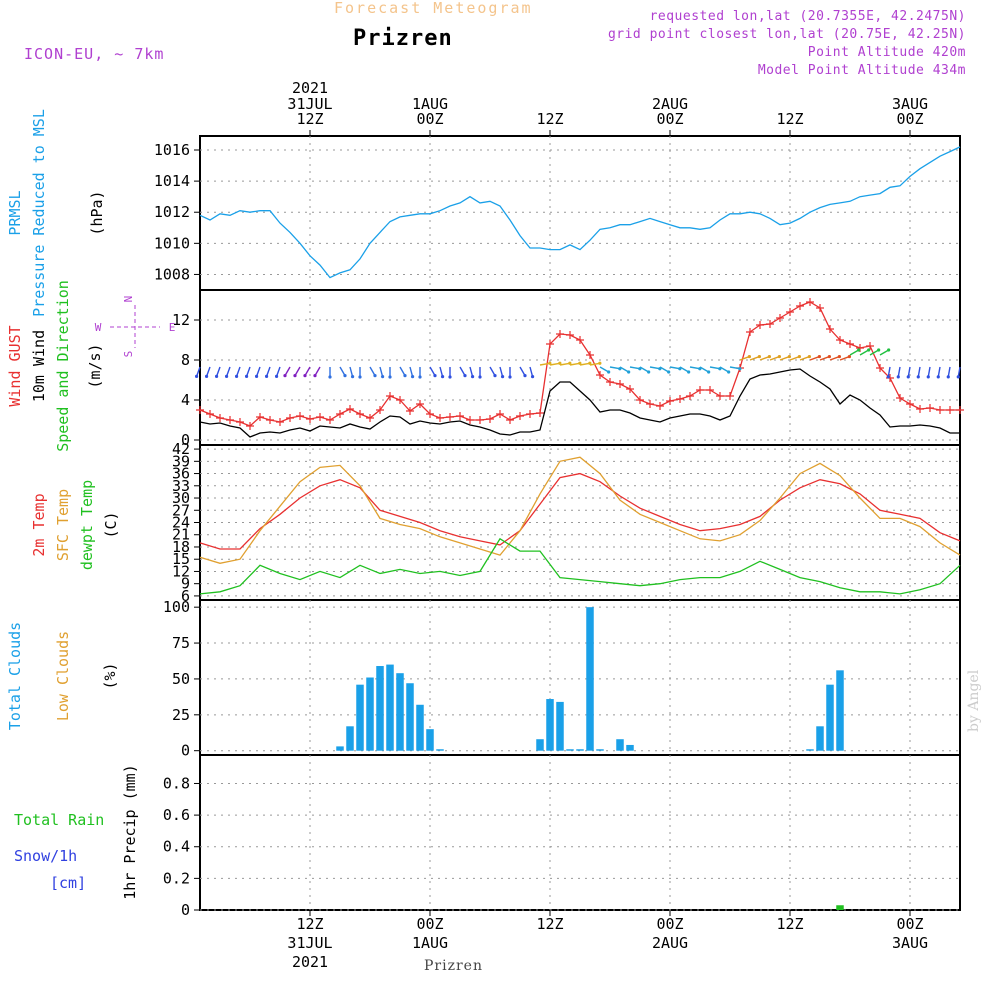 The image size is (1000, 1000). Describe the element at coordinates (172, 327) in the screenshot. I see `compass-e: E` at that location.